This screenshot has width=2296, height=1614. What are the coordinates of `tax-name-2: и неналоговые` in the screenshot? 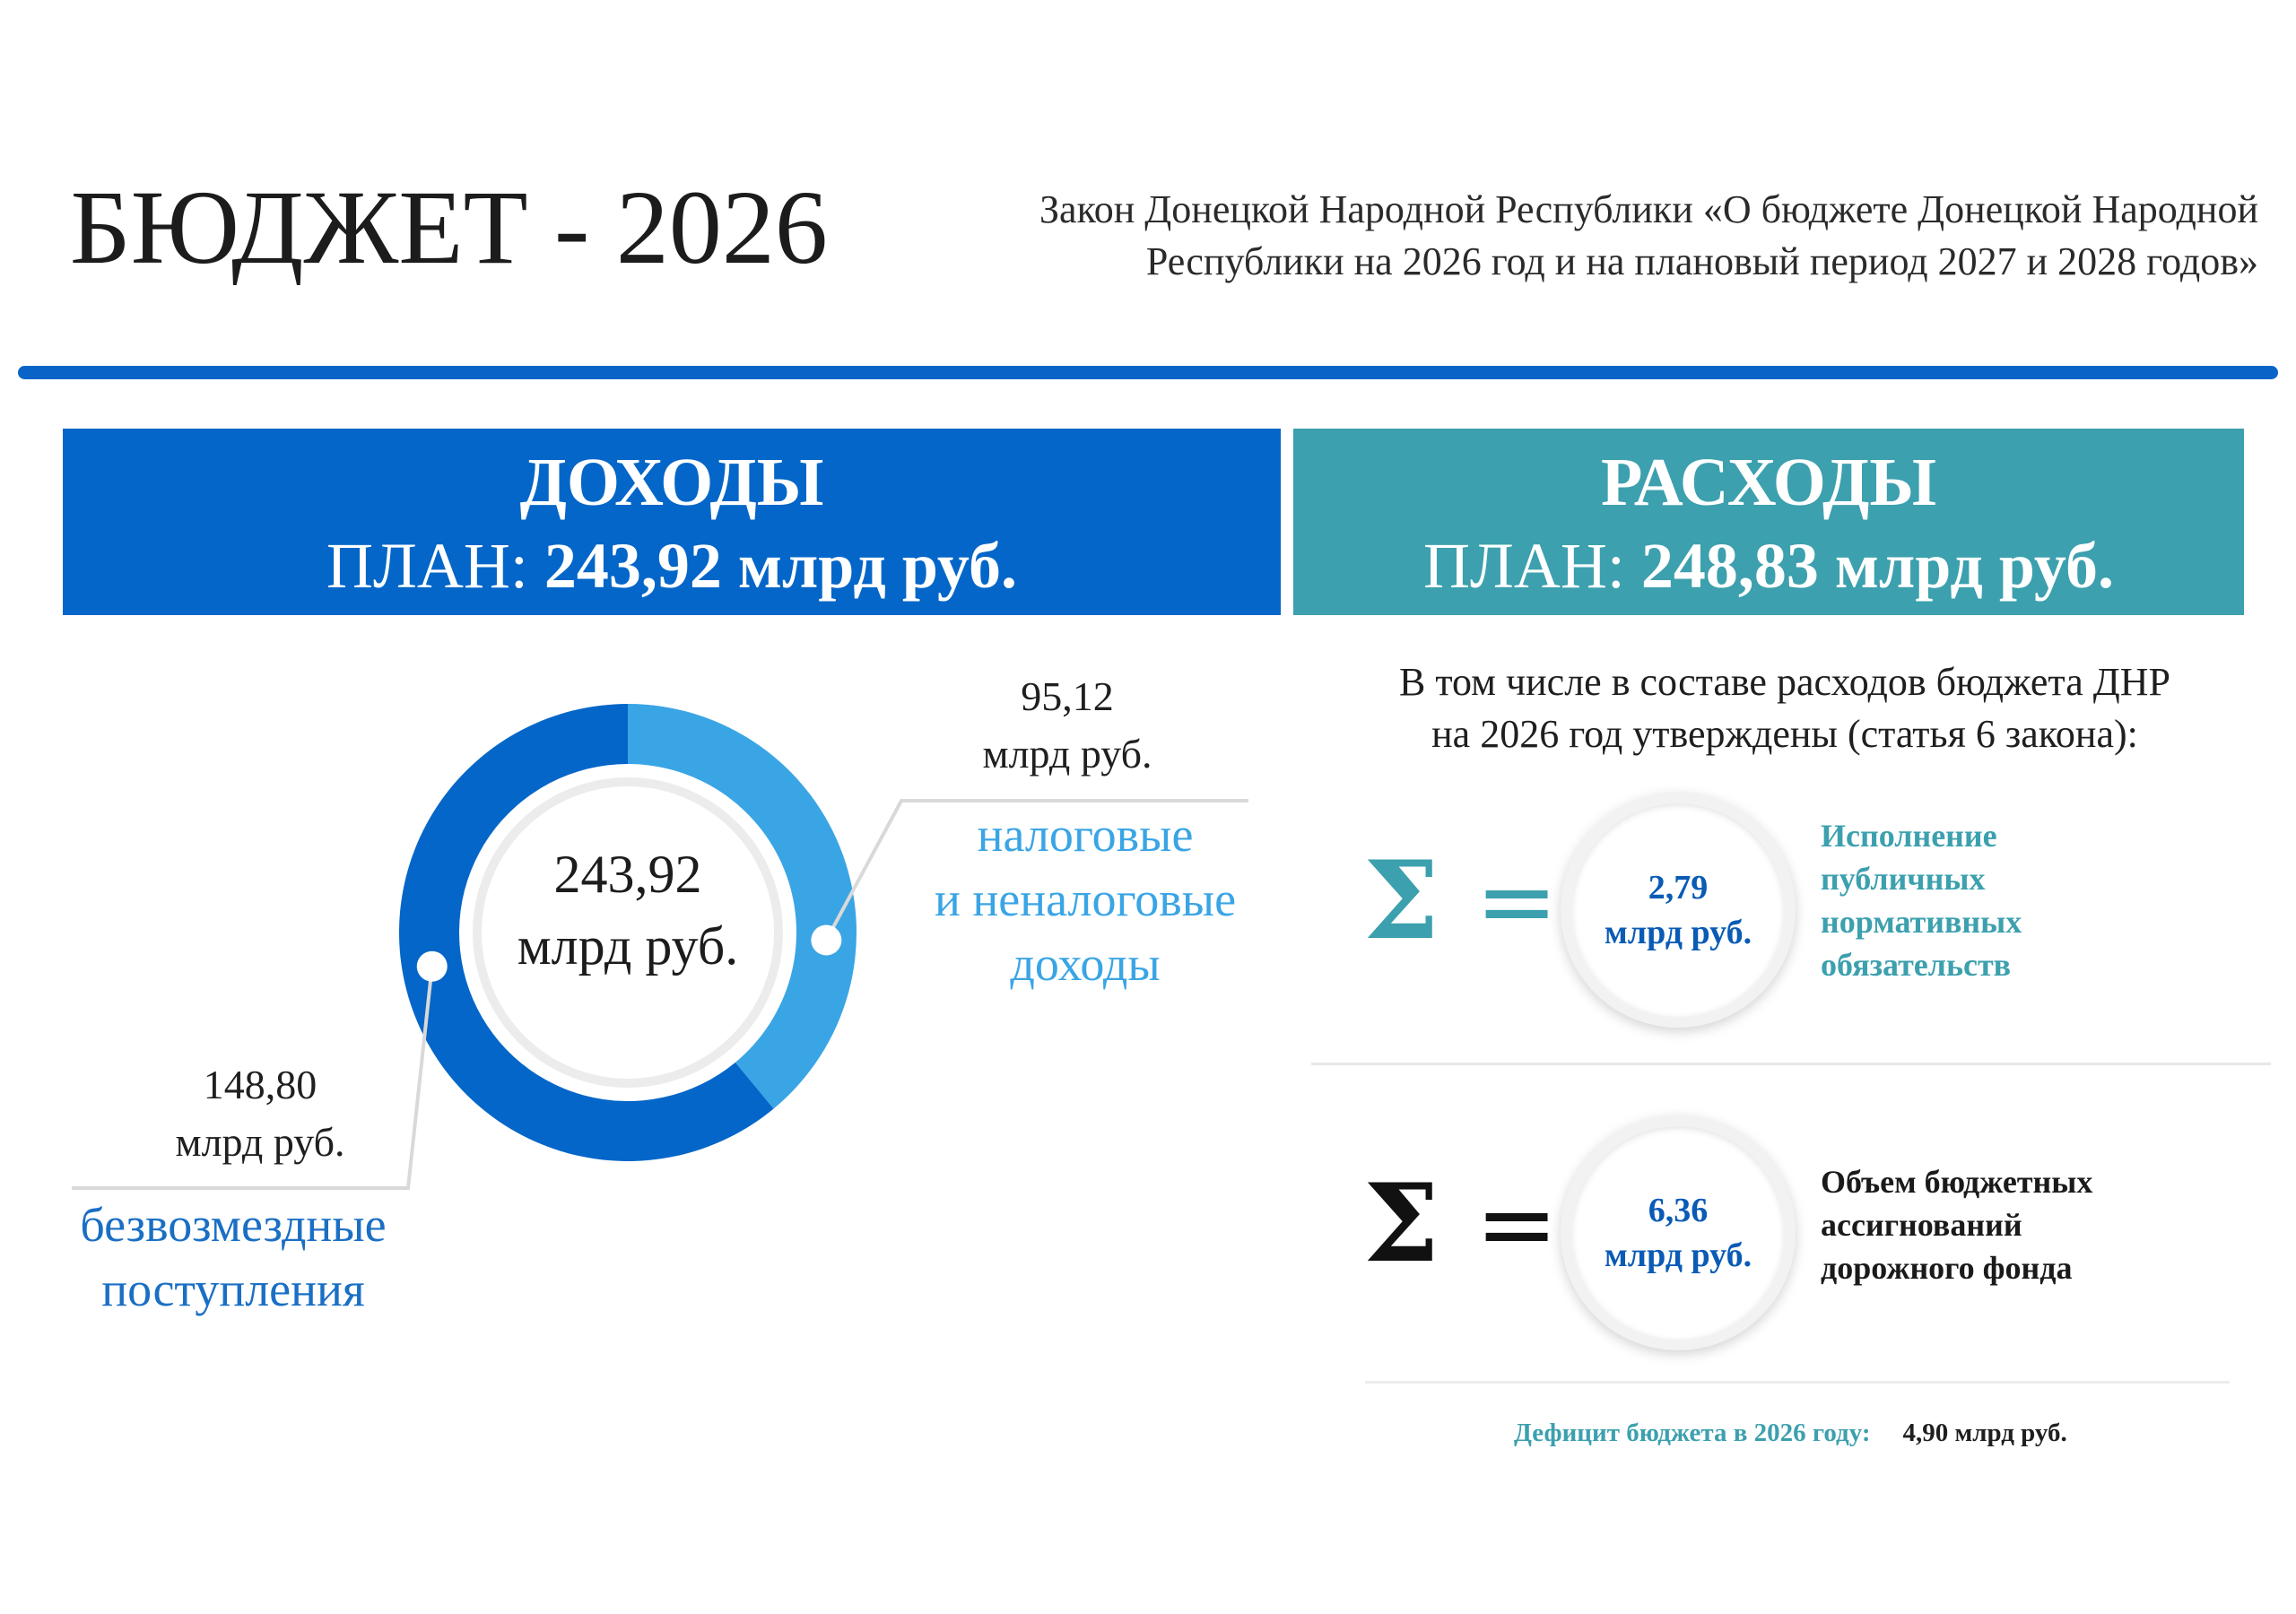 It's located at (1085, 899).